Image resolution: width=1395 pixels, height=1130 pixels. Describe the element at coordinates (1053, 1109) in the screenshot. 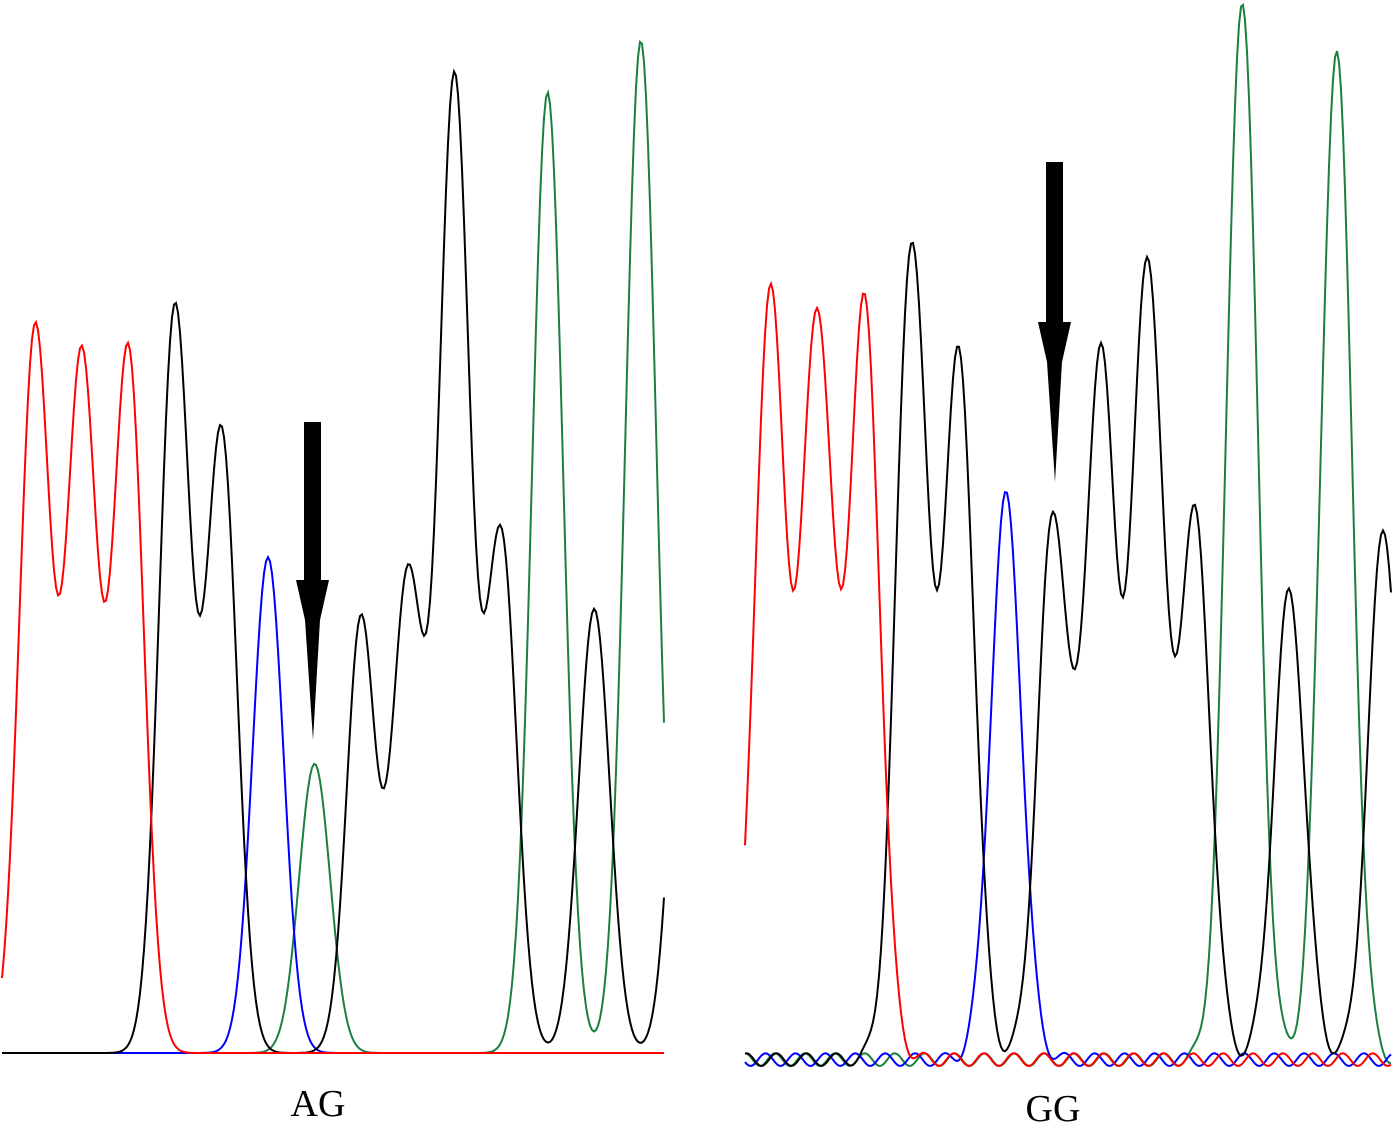

I see `genotype-label-gg: GG` at that location.